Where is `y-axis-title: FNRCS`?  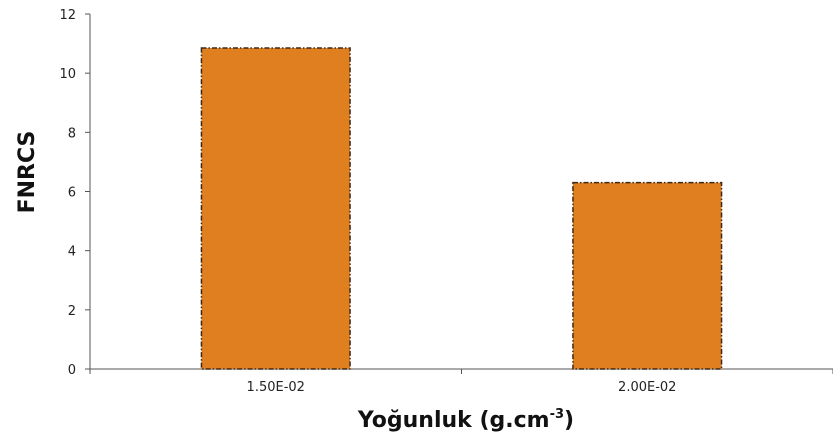 y-axis-title: FNRCS is located at coordinates (27, 172).